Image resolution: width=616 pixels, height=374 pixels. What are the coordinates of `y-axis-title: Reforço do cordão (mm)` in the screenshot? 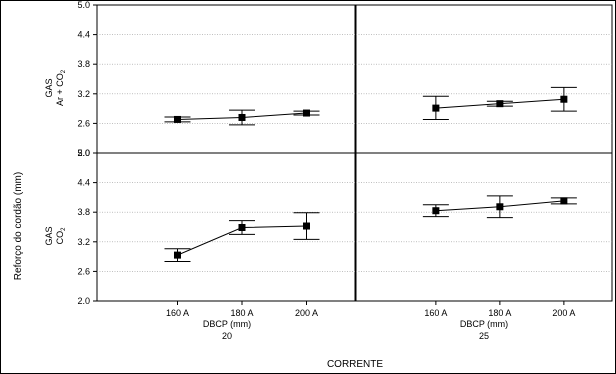 It's located at (18, 226).